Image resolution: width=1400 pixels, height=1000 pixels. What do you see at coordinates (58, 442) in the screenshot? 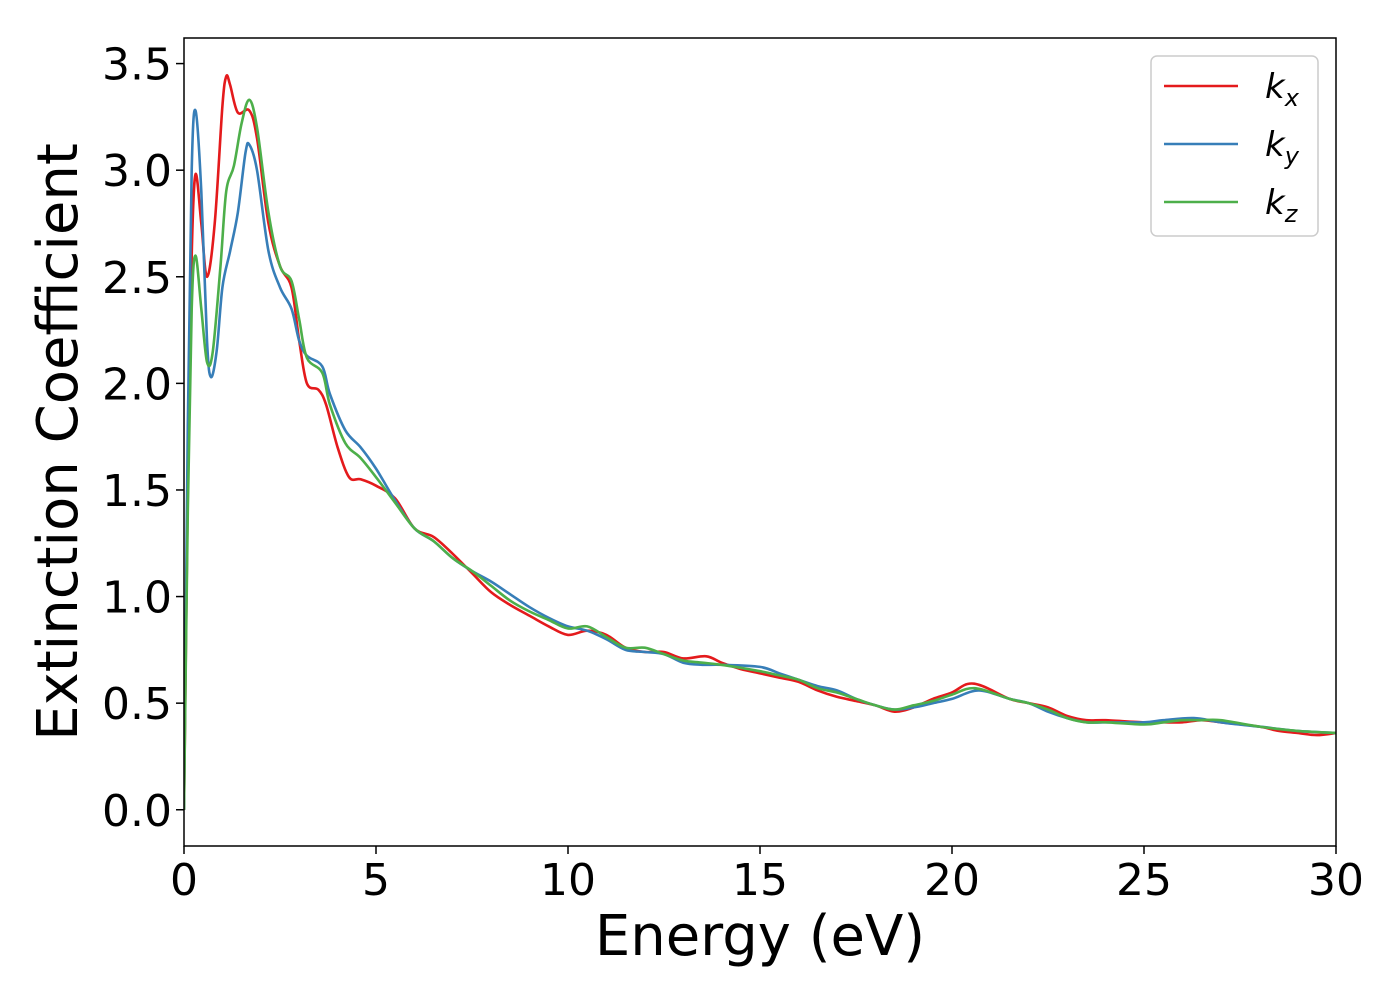
I see `y-axis-title: Extinction Coefficient` at bounding box center [58, 442].